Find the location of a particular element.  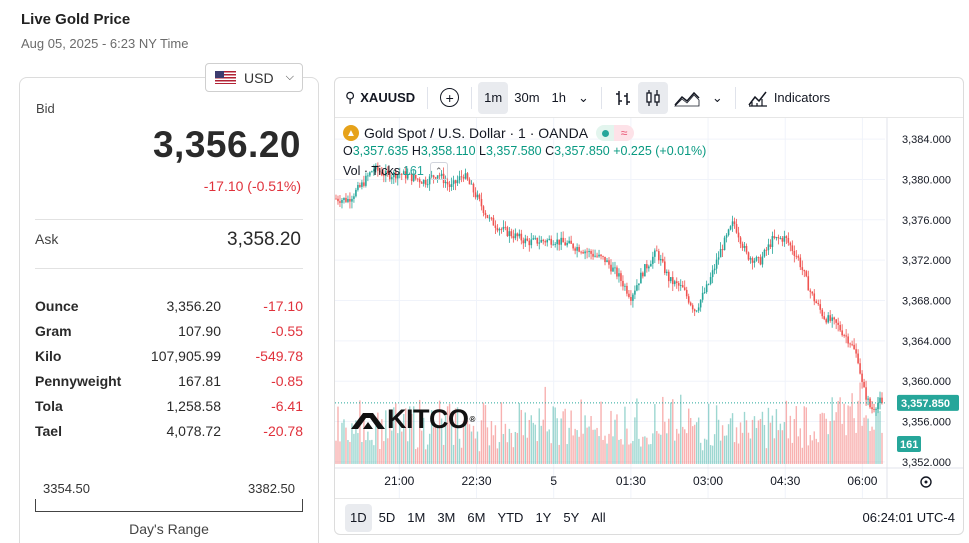

interval-1h: 1h is located at coordinates (558, 97).